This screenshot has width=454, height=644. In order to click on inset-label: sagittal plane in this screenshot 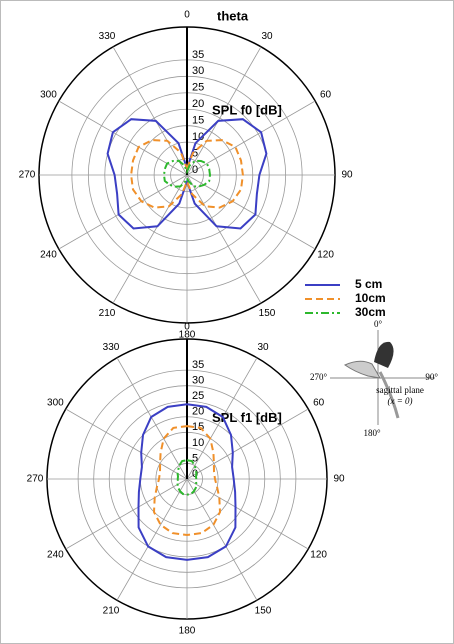, I will do `click(400, 390)`.